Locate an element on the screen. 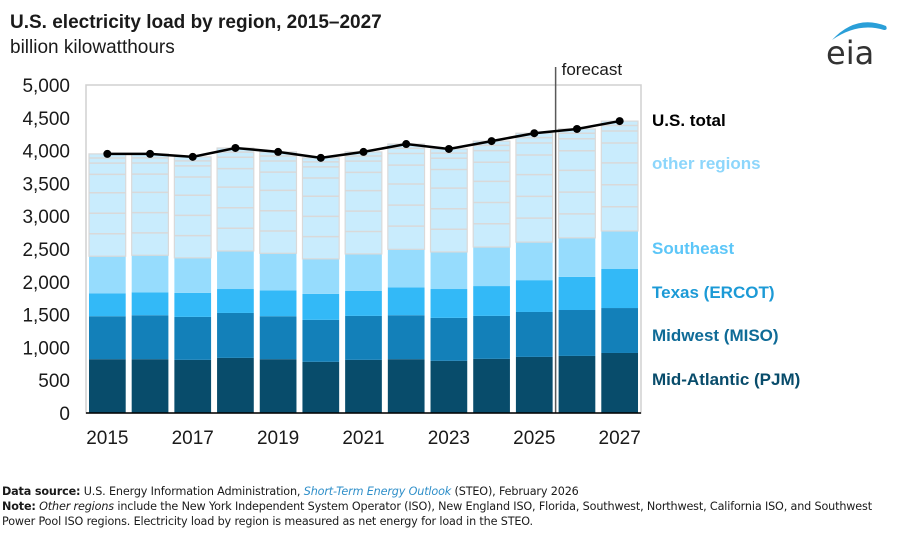 The image size is (902, 543). total-point-2026 is located at coordinates (576, 128).